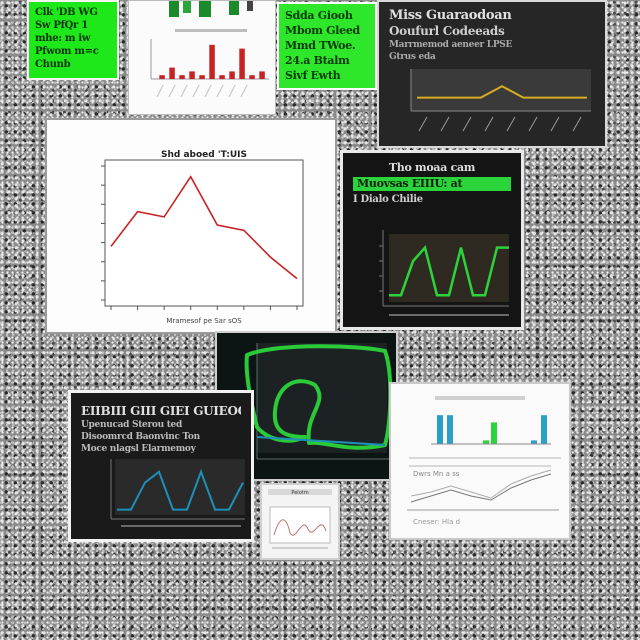 This screenshot has width=640, height=640. What do you see at coordinates (322, 30) in the screenshot?
I see `note-line: Mbom Gleed` at bounding box center [322, 30].